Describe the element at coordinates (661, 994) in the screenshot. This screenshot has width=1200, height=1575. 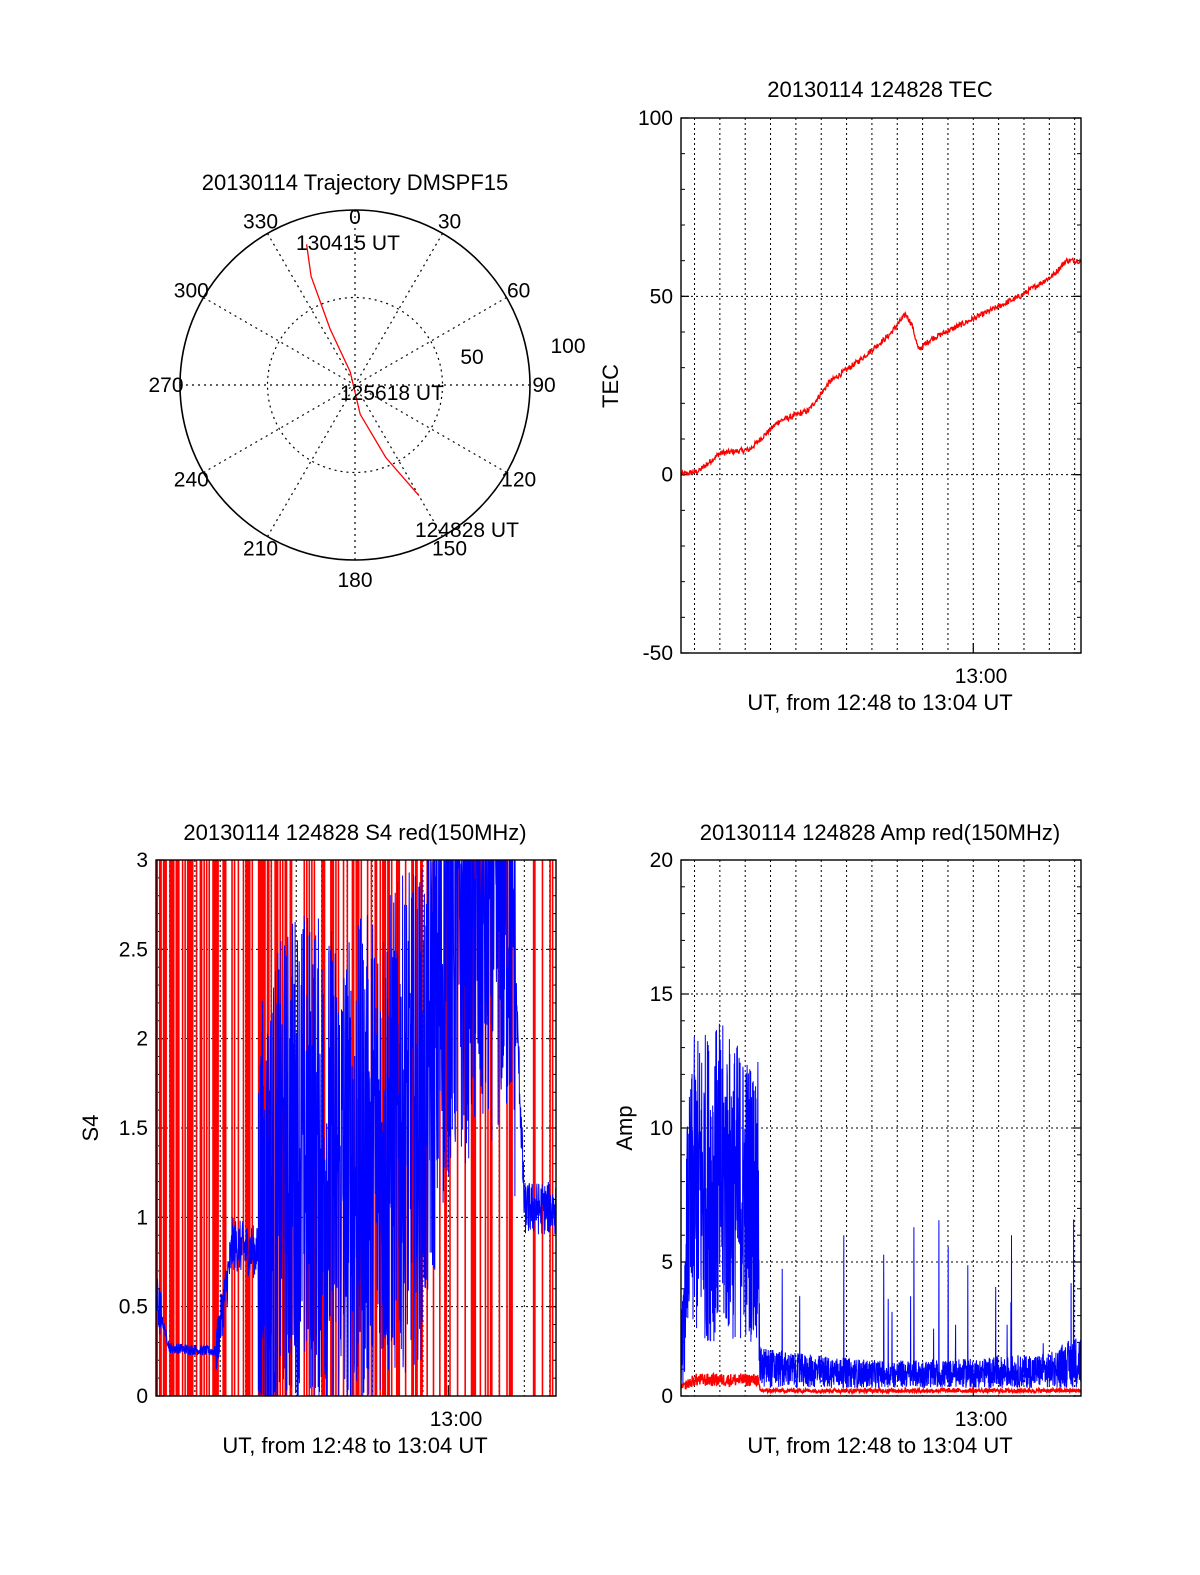
I see `y-tick-label: 15` at that location.